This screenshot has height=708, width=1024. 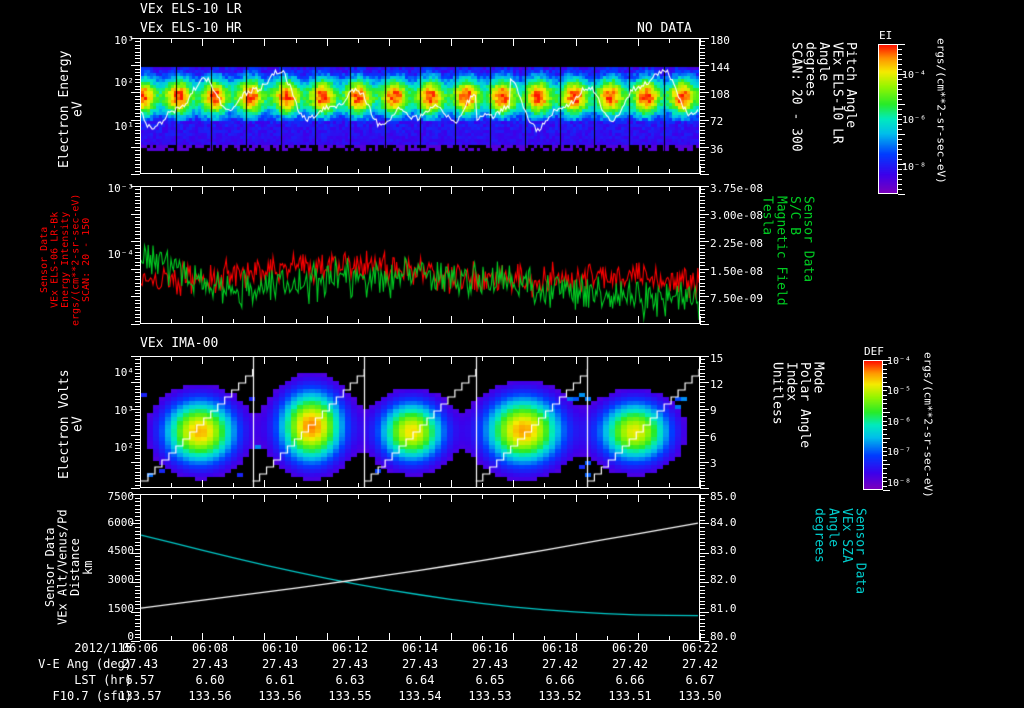 I want to click on panel1-colorbar, so click(x=888, y=119).